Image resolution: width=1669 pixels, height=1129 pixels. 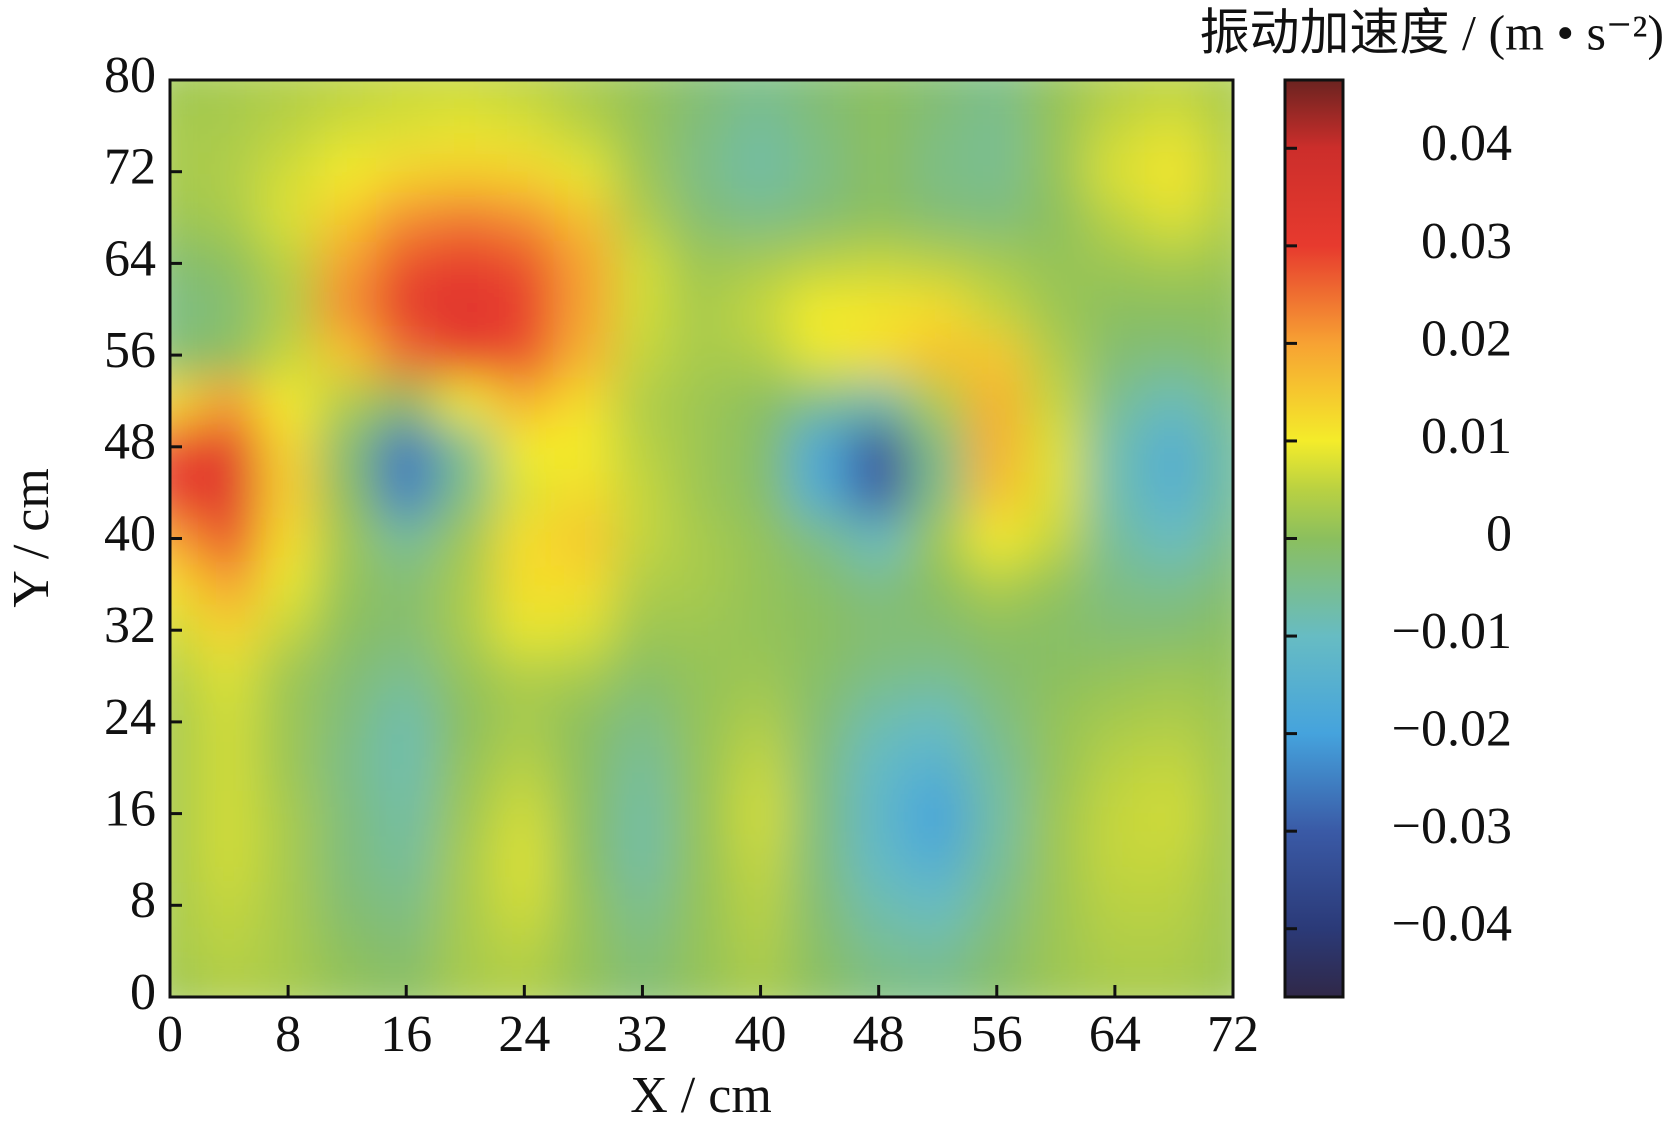 What do you see at coordinates (130, 442) in the screenshot?
I see `y-tick-label: 48` at bounding box center [130, 442].